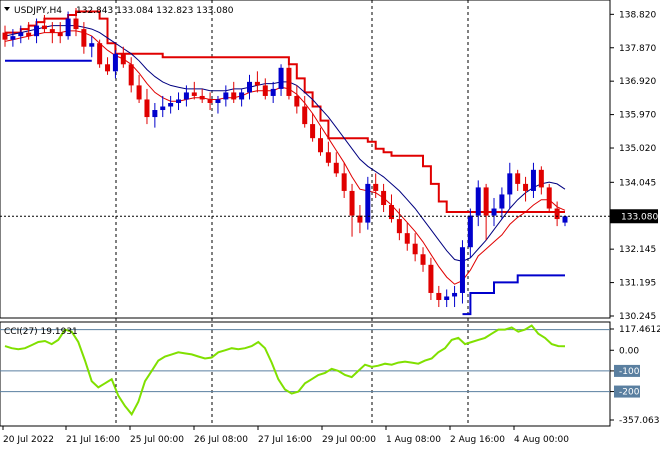 This screenshot has height=450, width=660. Describe the element at coordinates (637, 149) in the screenshot. I see `price-tick-label: 135.020` at that location.